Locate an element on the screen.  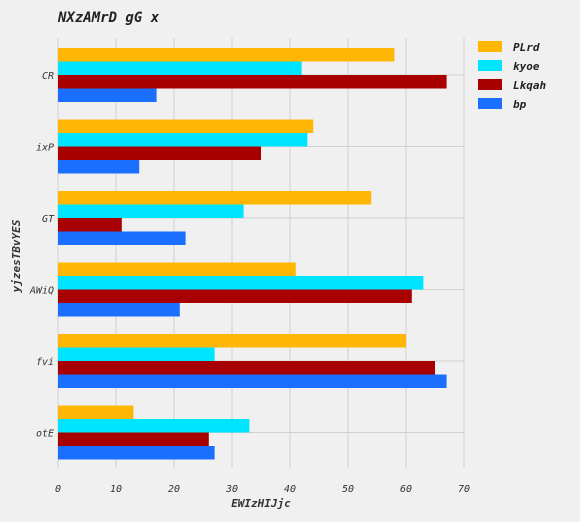
bar-bp-CR is located at coordinates (107, 95).